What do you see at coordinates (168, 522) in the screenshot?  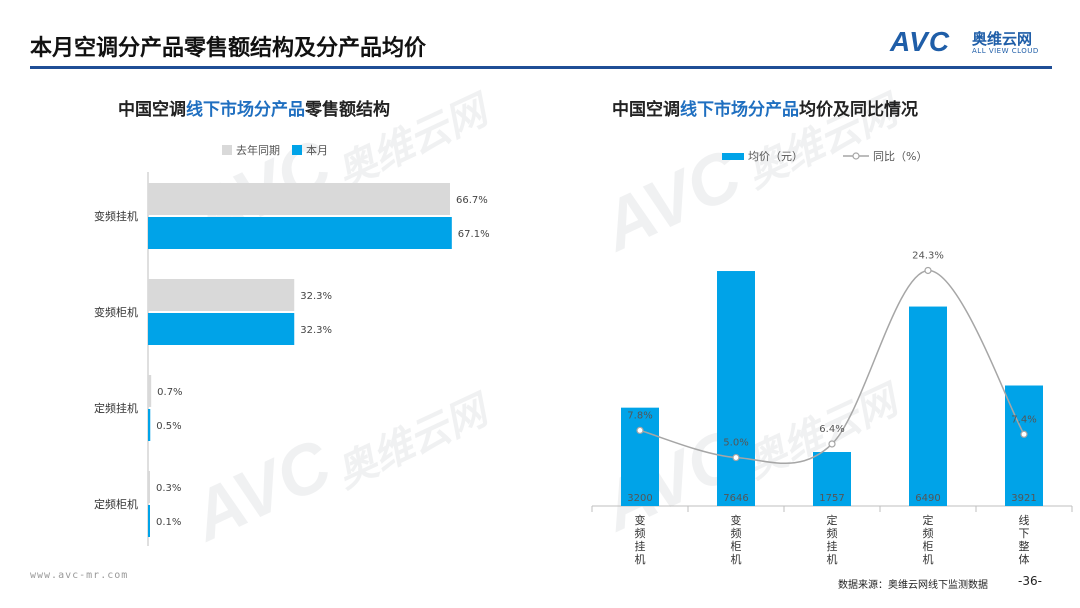 I see `bar-value-label: 0.1%` at bounding box center [168, 522].